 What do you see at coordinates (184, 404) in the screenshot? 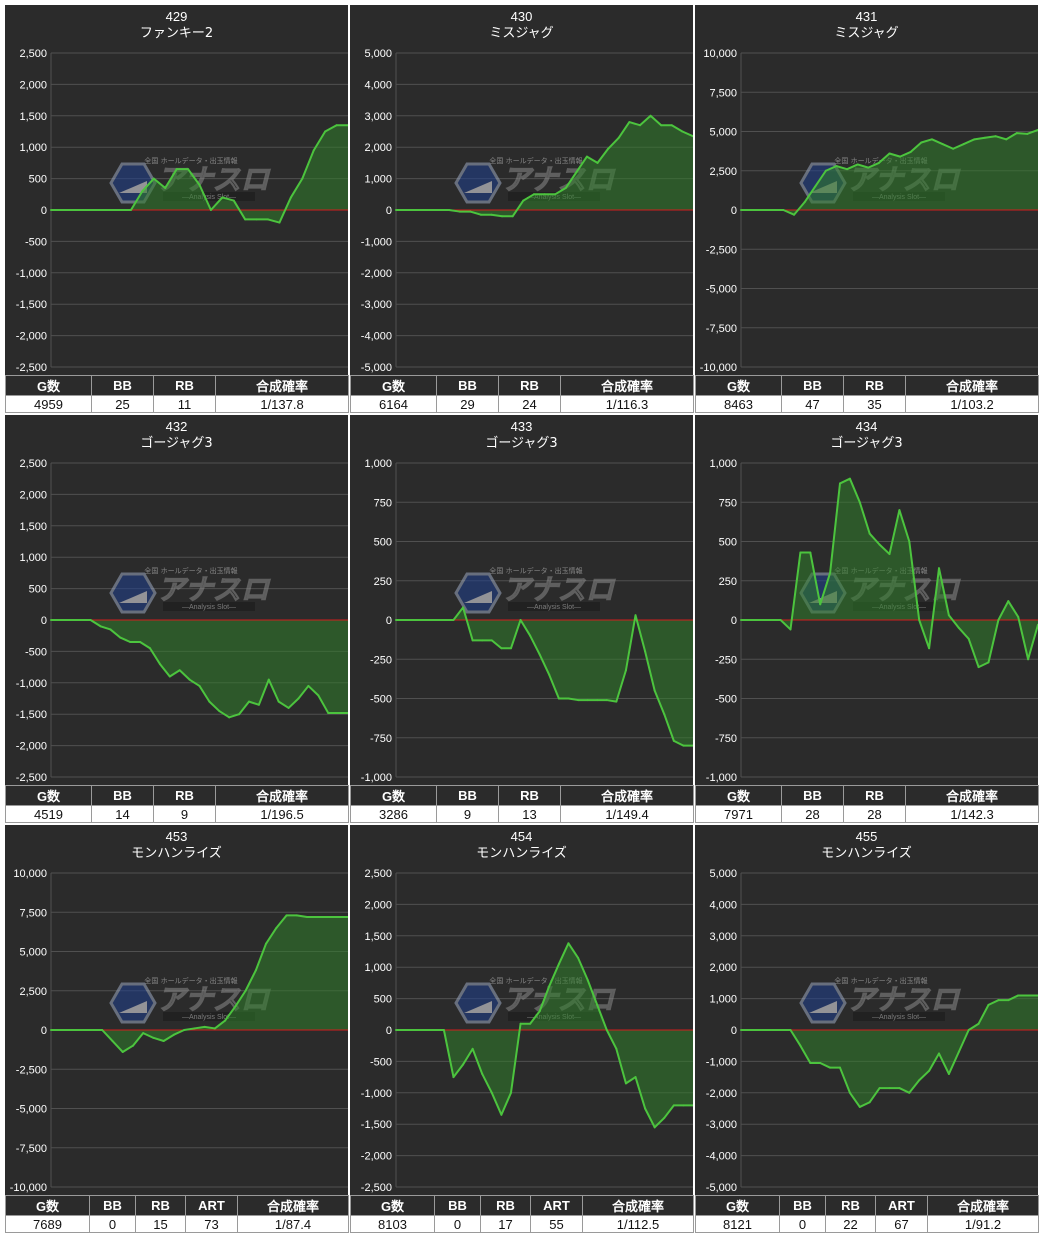
I see `table-cell: 11` at bounding box center [184, 404].